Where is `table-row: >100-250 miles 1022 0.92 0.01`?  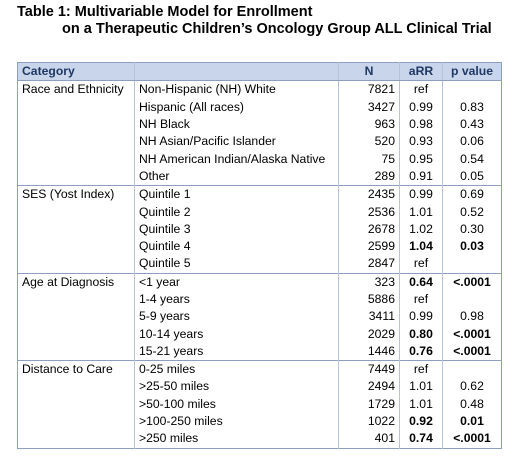 table-row: >100-250 miles 1022 0.92 0.01 is located at coordinates (259, 421).